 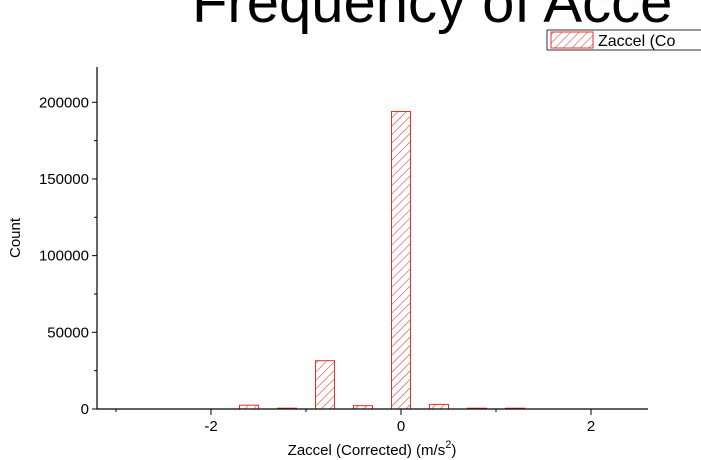 What do you see at coordinates (636, 41) in the screenshot?
I see `legend-label: Zaccel (Co` at bounding box center [636, 41].